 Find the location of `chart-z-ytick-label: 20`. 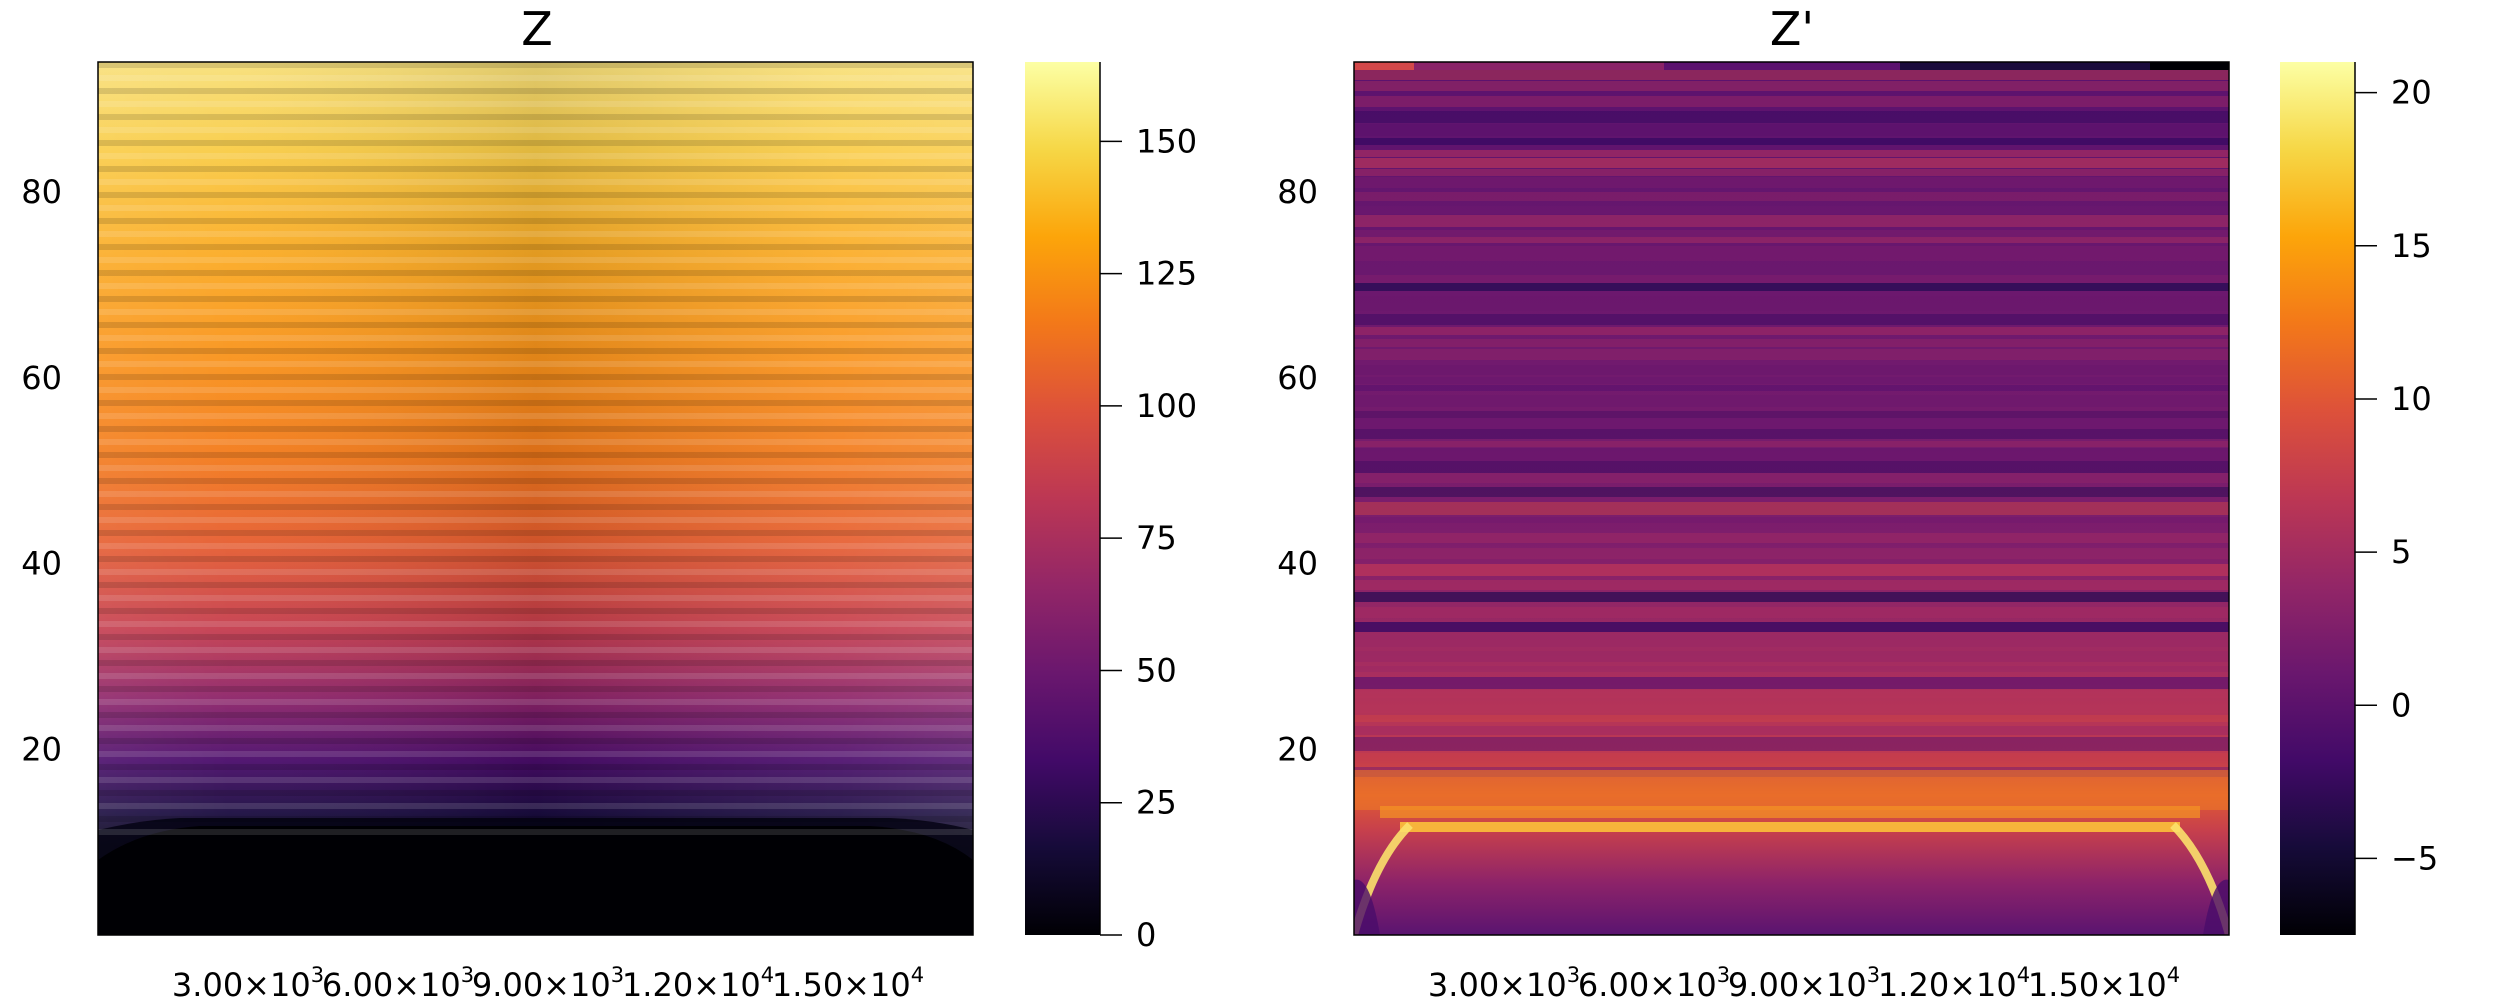

chart-z-ytick-label: 20 is located at coordinates (41, 749).